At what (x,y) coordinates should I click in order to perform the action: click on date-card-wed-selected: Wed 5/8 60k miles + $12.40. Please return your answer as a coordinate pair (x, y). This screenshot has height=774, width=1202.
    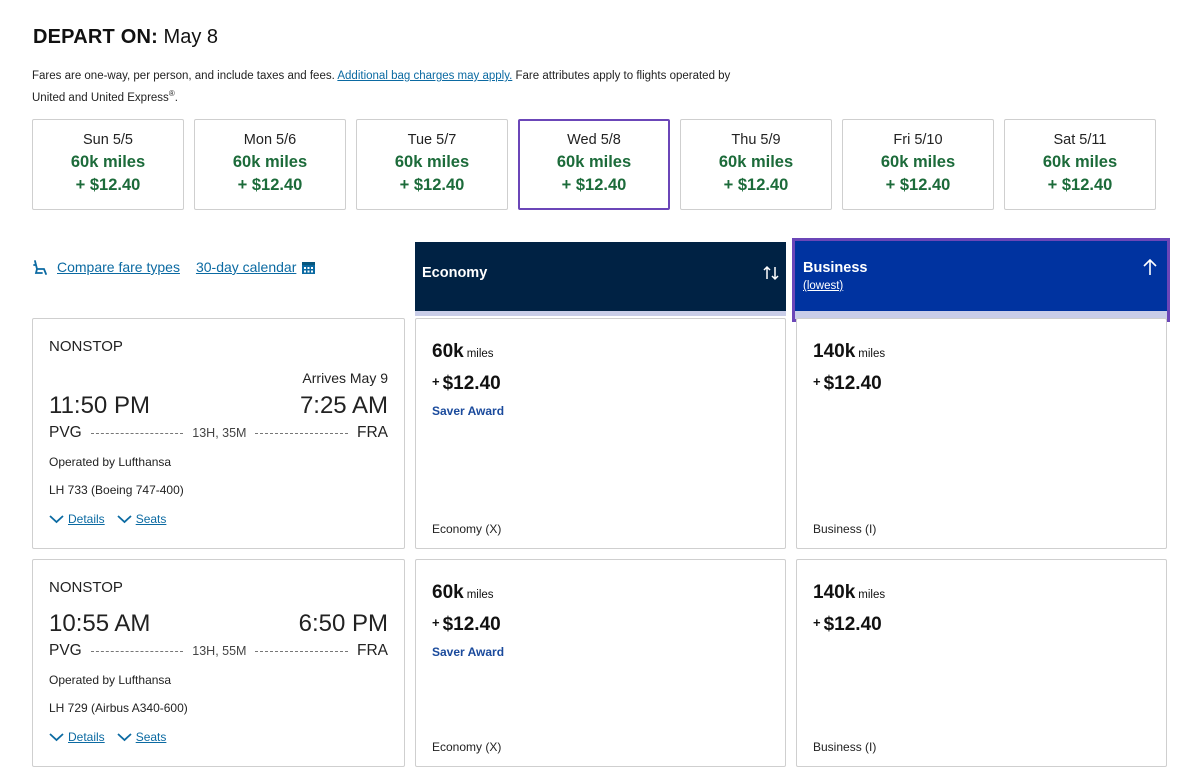
    Looking at the image, I should click on (594, 164).